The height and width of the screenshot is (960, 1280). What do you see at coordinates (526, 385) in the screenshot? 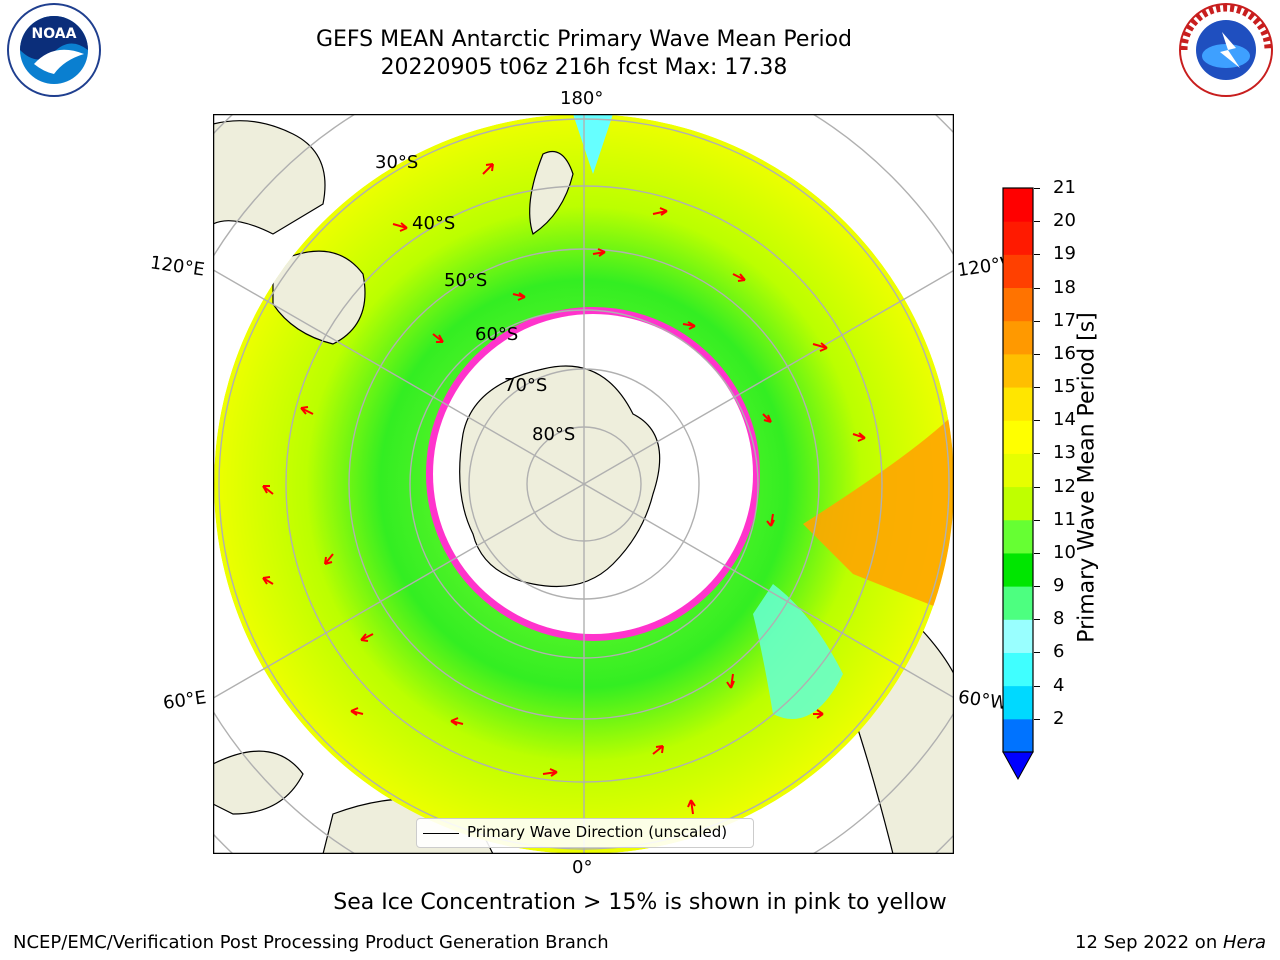
I see `lat-label-70s: 70°S` at bounding box center [526, 385].